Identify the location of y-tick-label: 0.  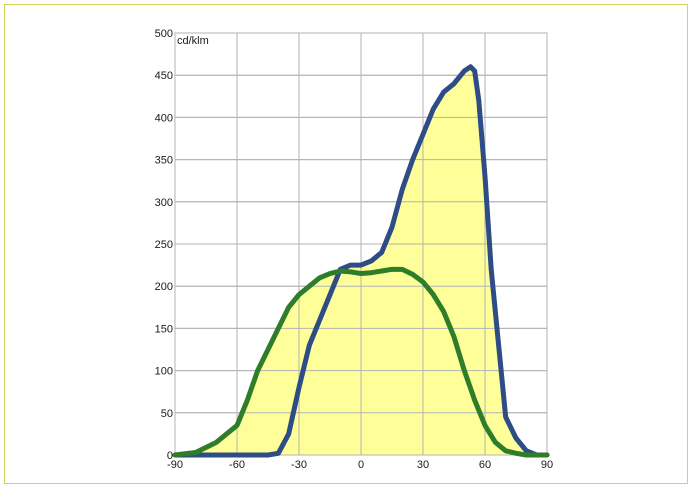
(170, 456).